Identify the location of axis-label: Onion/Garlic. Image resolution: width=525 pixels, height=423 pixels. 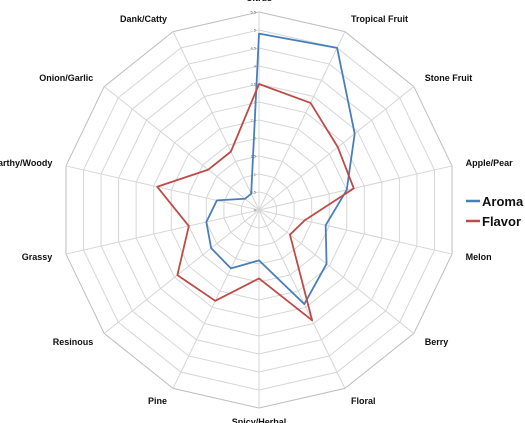
(66, 78).